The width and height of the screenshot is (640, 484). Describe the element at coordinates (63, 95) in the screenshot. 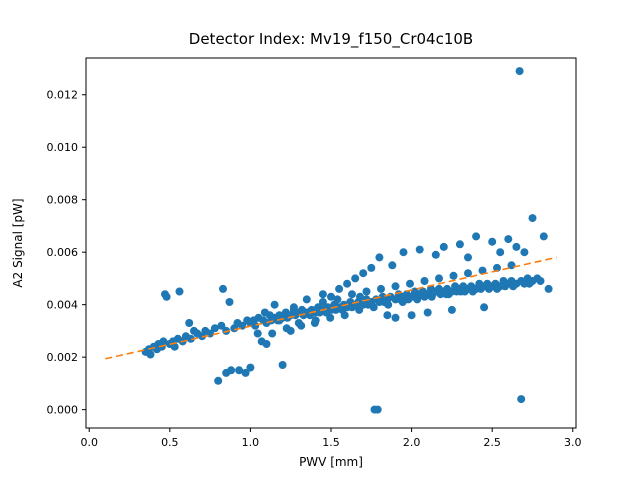

I see `y-tick-label: 0.012` at that location.